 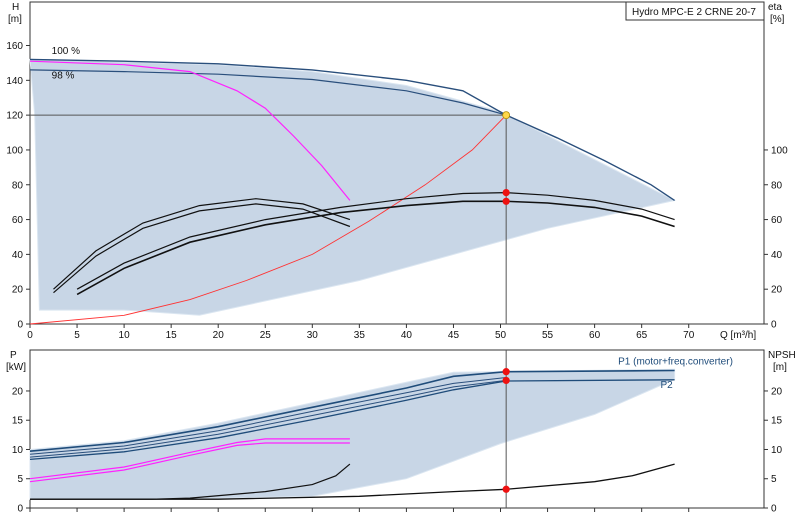 What do you see at coordinates (548, 335) in the screenshot?
I see `x-tick-label: 55` at bounding box center [548, 335].